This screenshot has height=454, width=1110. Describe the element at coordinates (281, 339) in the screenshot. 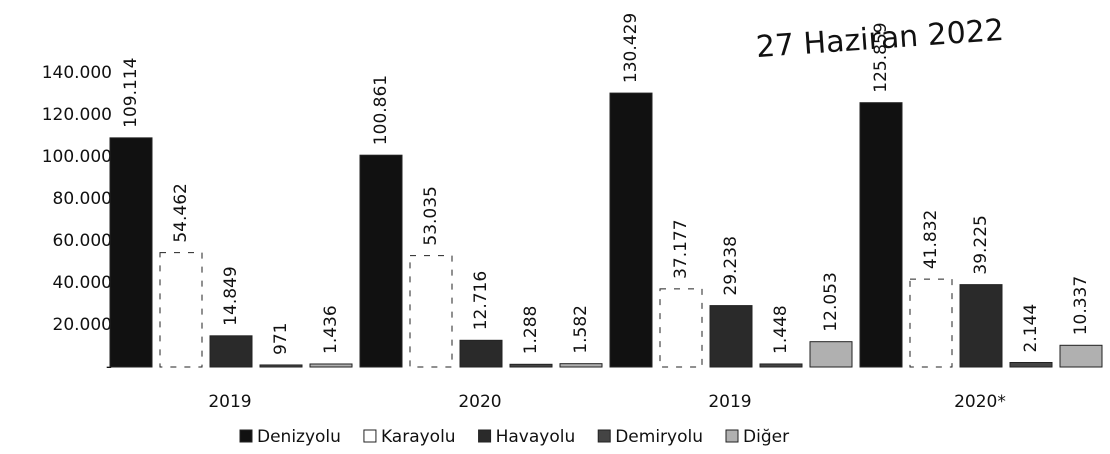

I see `data-label: 971` at that location.